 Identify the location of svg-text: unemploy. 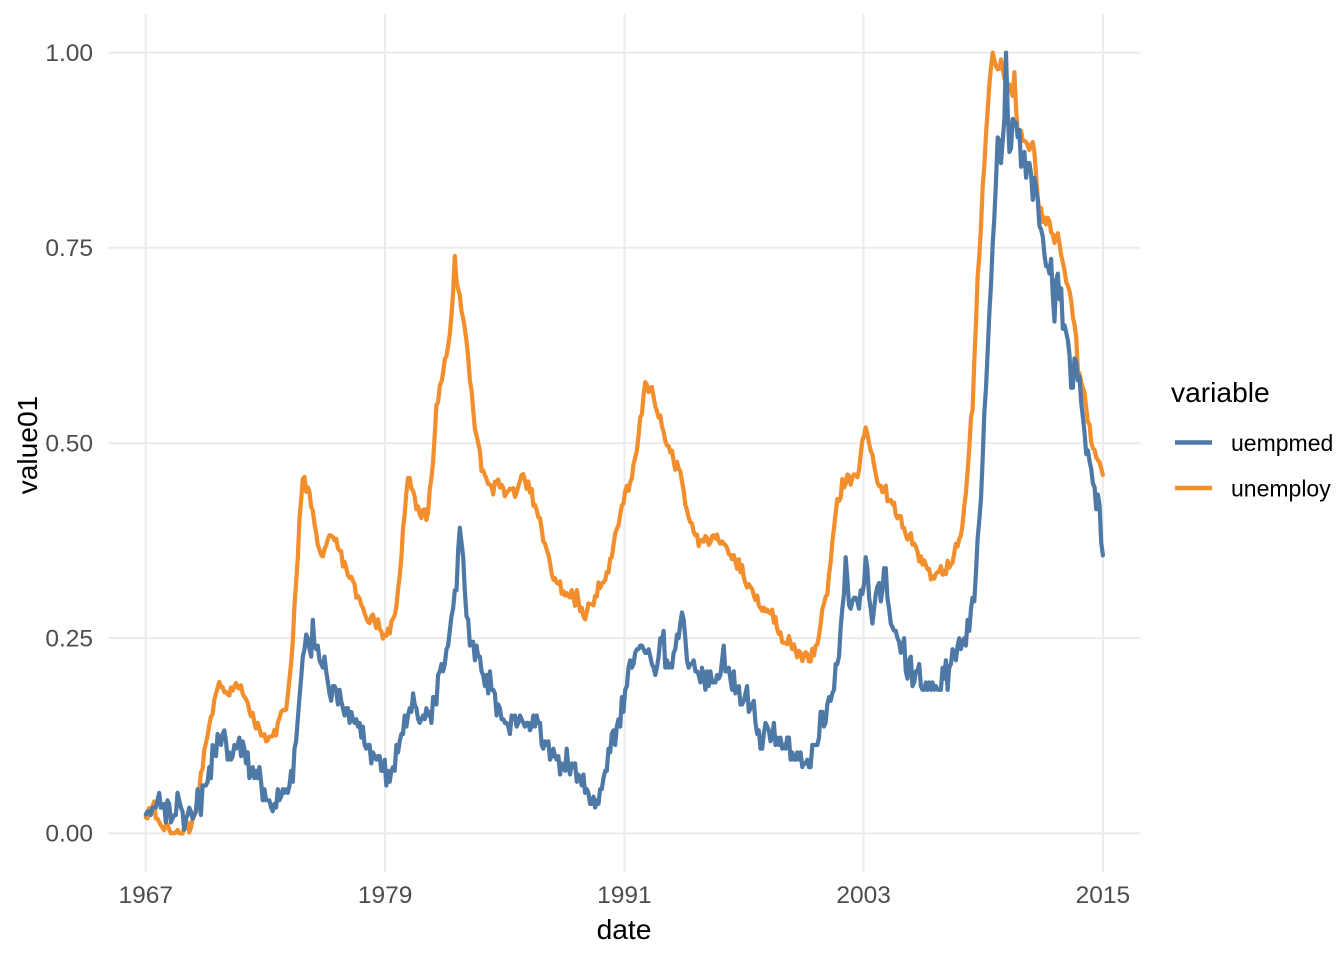
(1281, 489).